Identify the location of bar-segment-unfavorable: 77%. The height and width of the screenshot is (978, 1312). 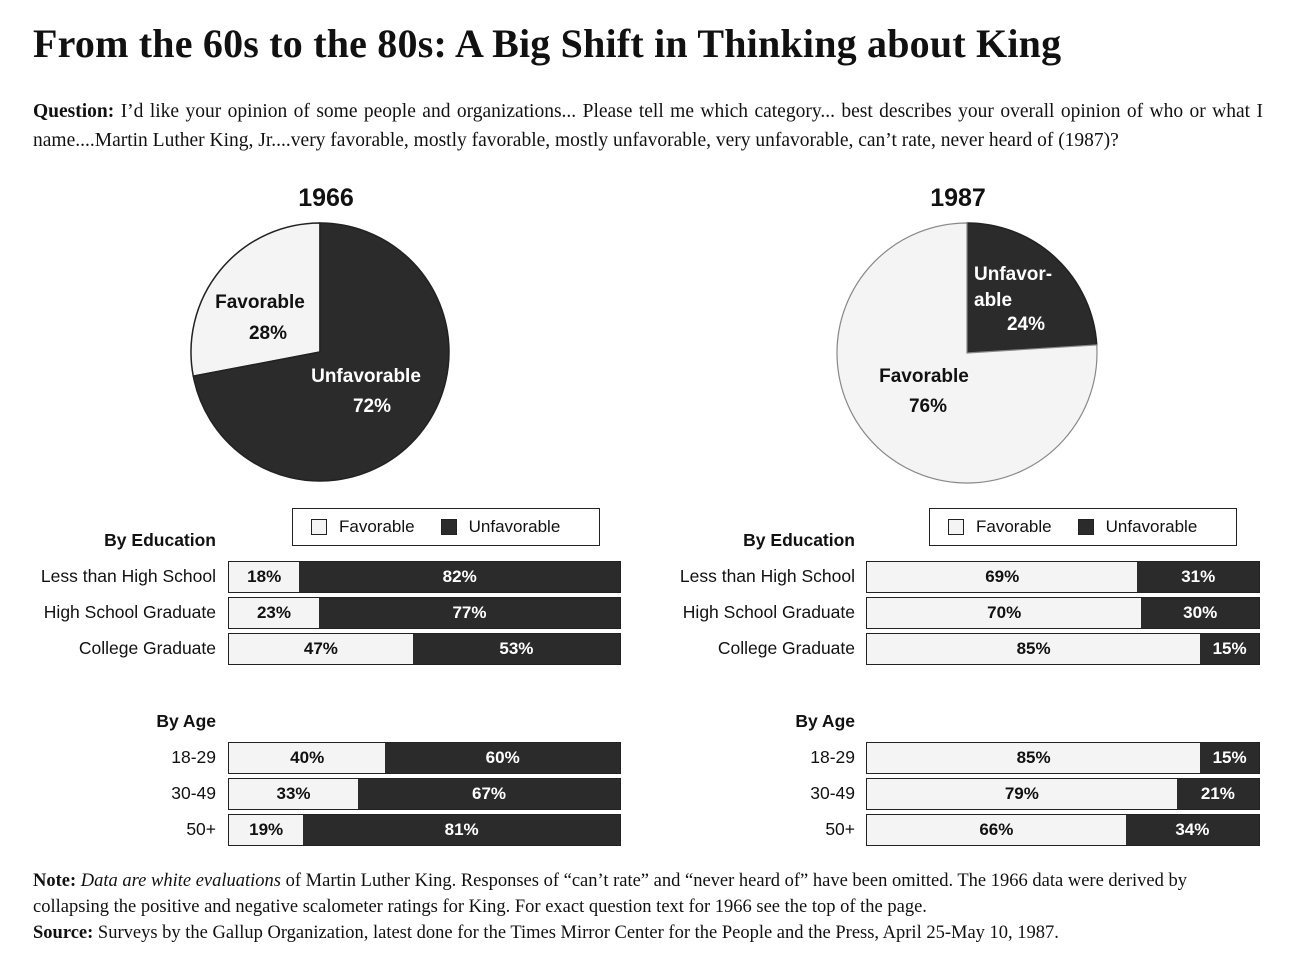
(469, 613).